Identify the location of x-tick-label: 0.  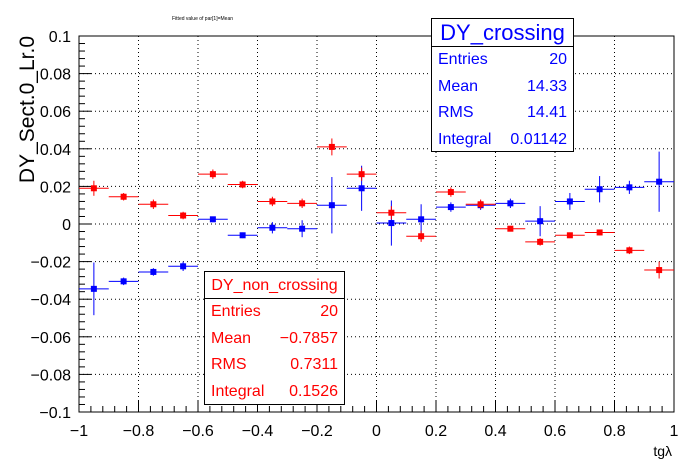
(376, 431).